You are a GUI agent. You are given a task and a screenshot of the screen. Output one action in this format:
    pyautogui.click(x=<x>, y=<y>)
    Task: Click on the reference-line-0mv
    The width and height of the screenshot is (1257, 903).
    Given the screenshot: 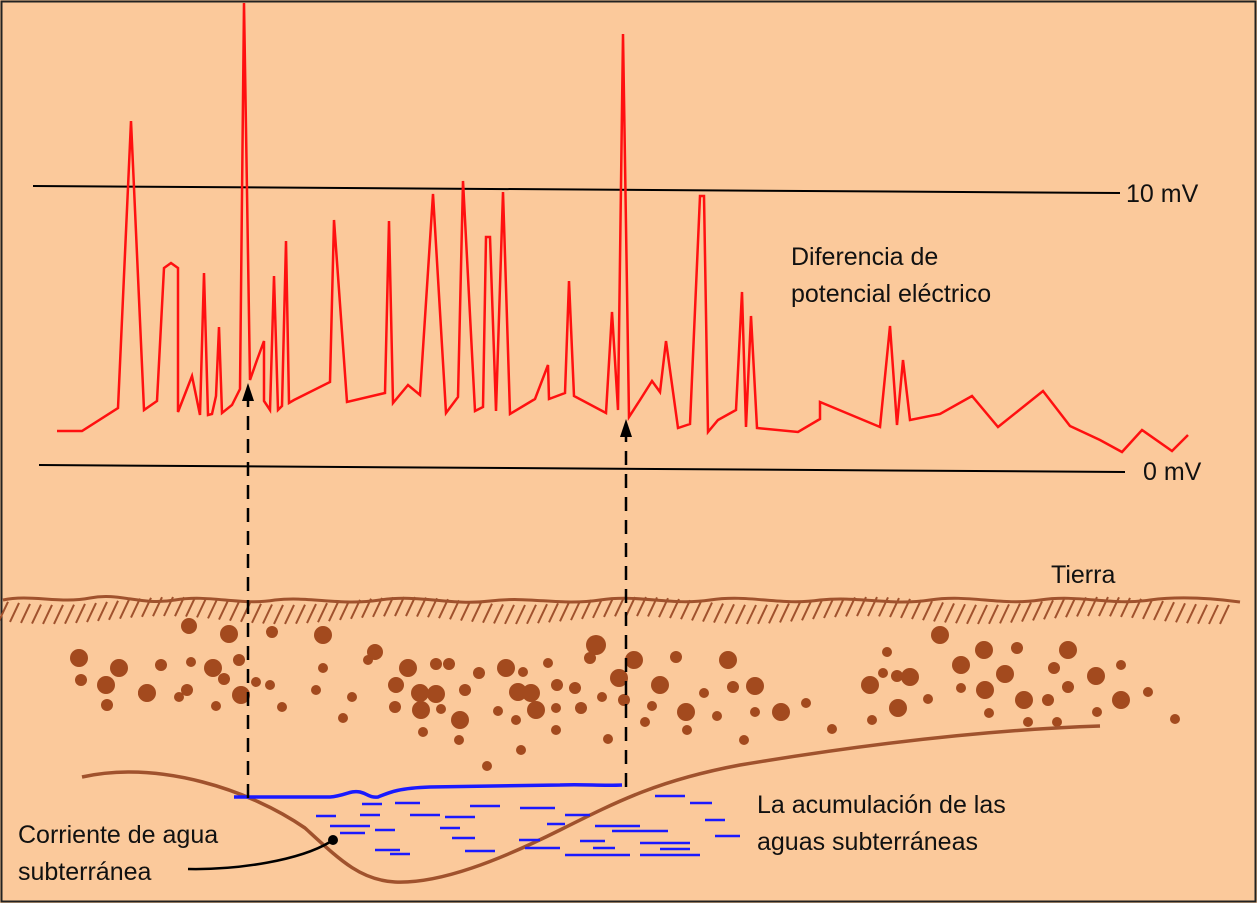 What is the action you would take?
    pyautogui.click(x=582, y=468)
    